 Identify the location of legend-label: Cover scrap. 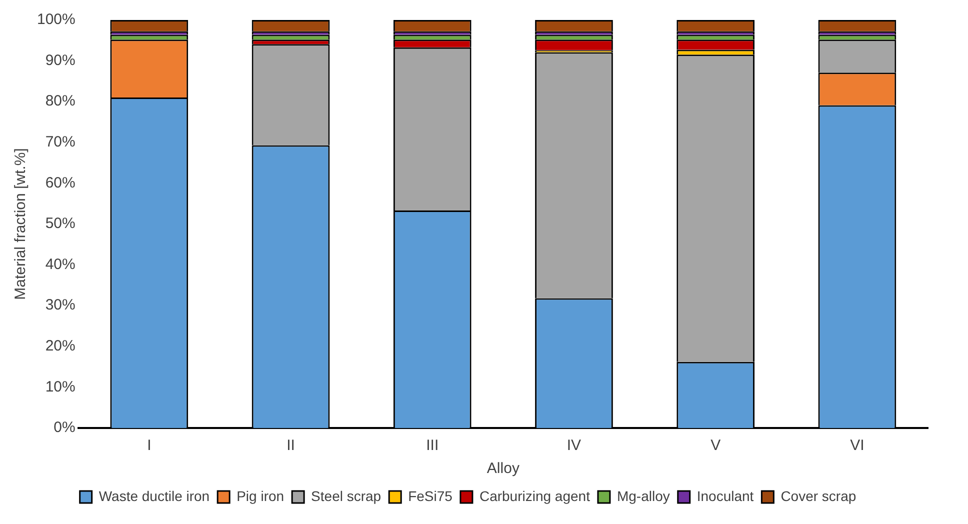
(818, 496).